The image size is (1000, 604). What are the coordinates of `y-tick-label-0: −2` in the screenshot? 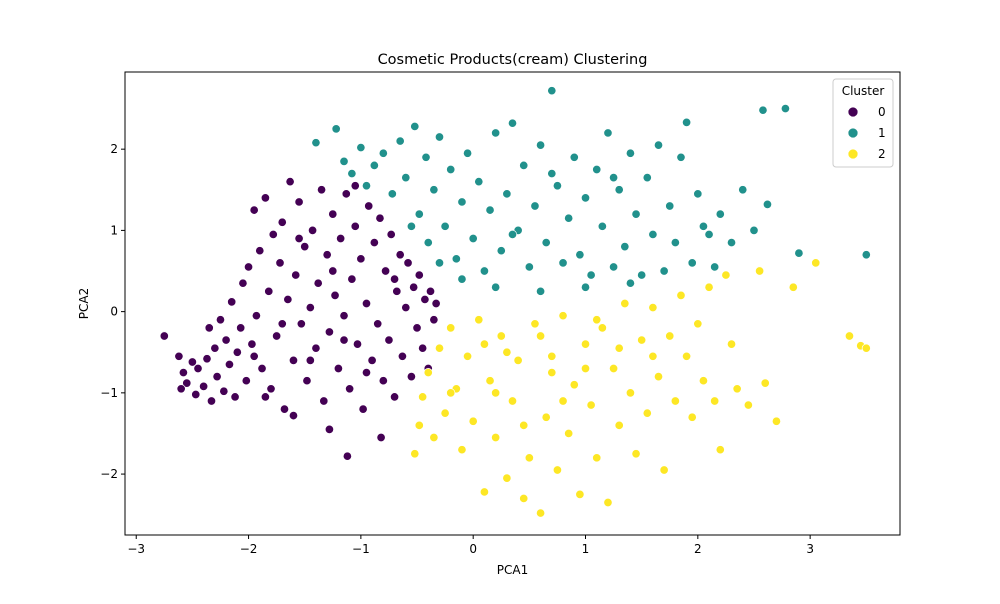 It's located at (109, 474).